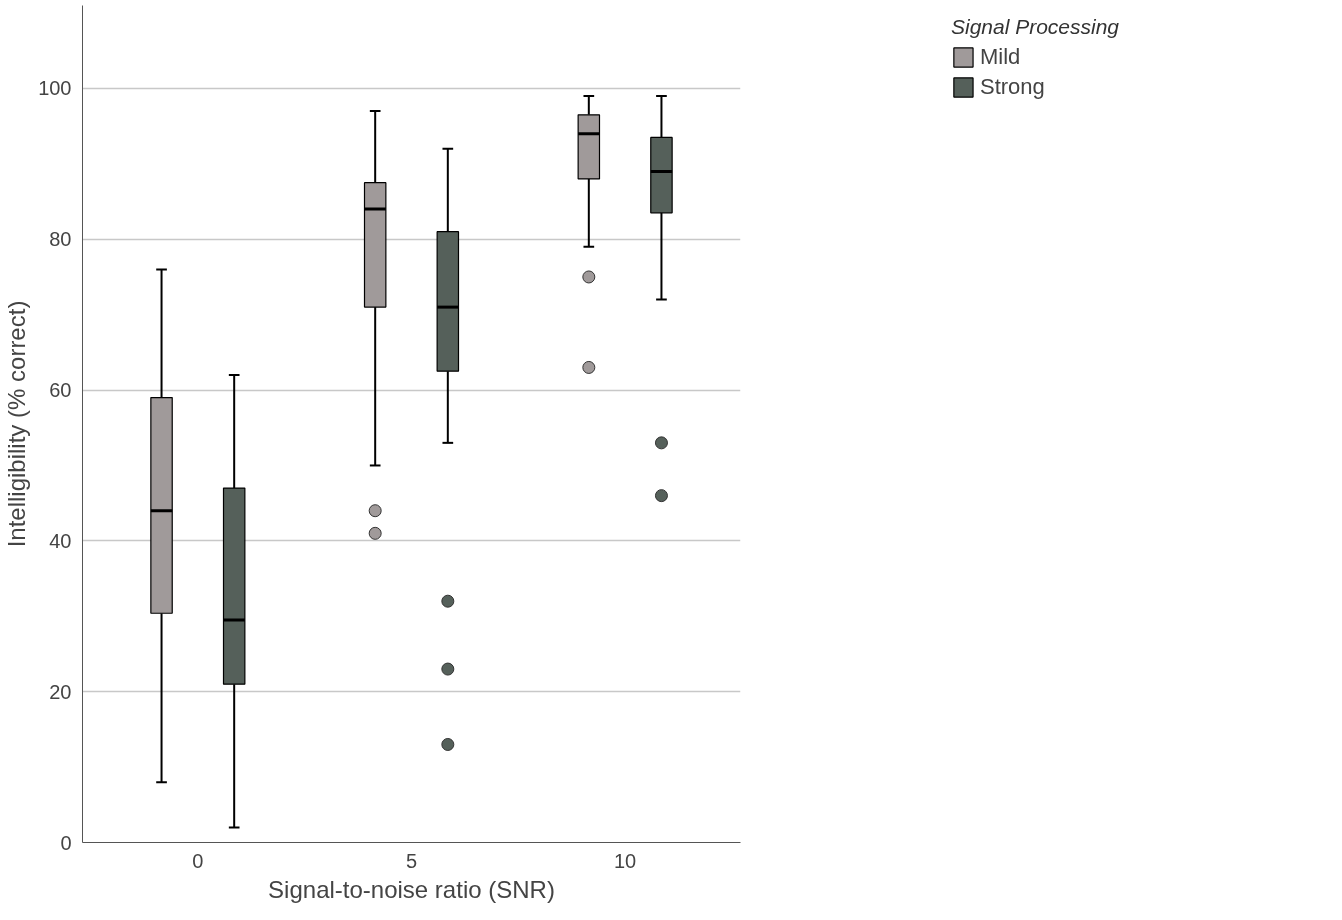 This screenshot has height=920, width=1342. Describe the element at coordinates (411, 889) in the screenshot. I see `x-axis-title: Signal-to-noise ratio (SNR)` at that location.